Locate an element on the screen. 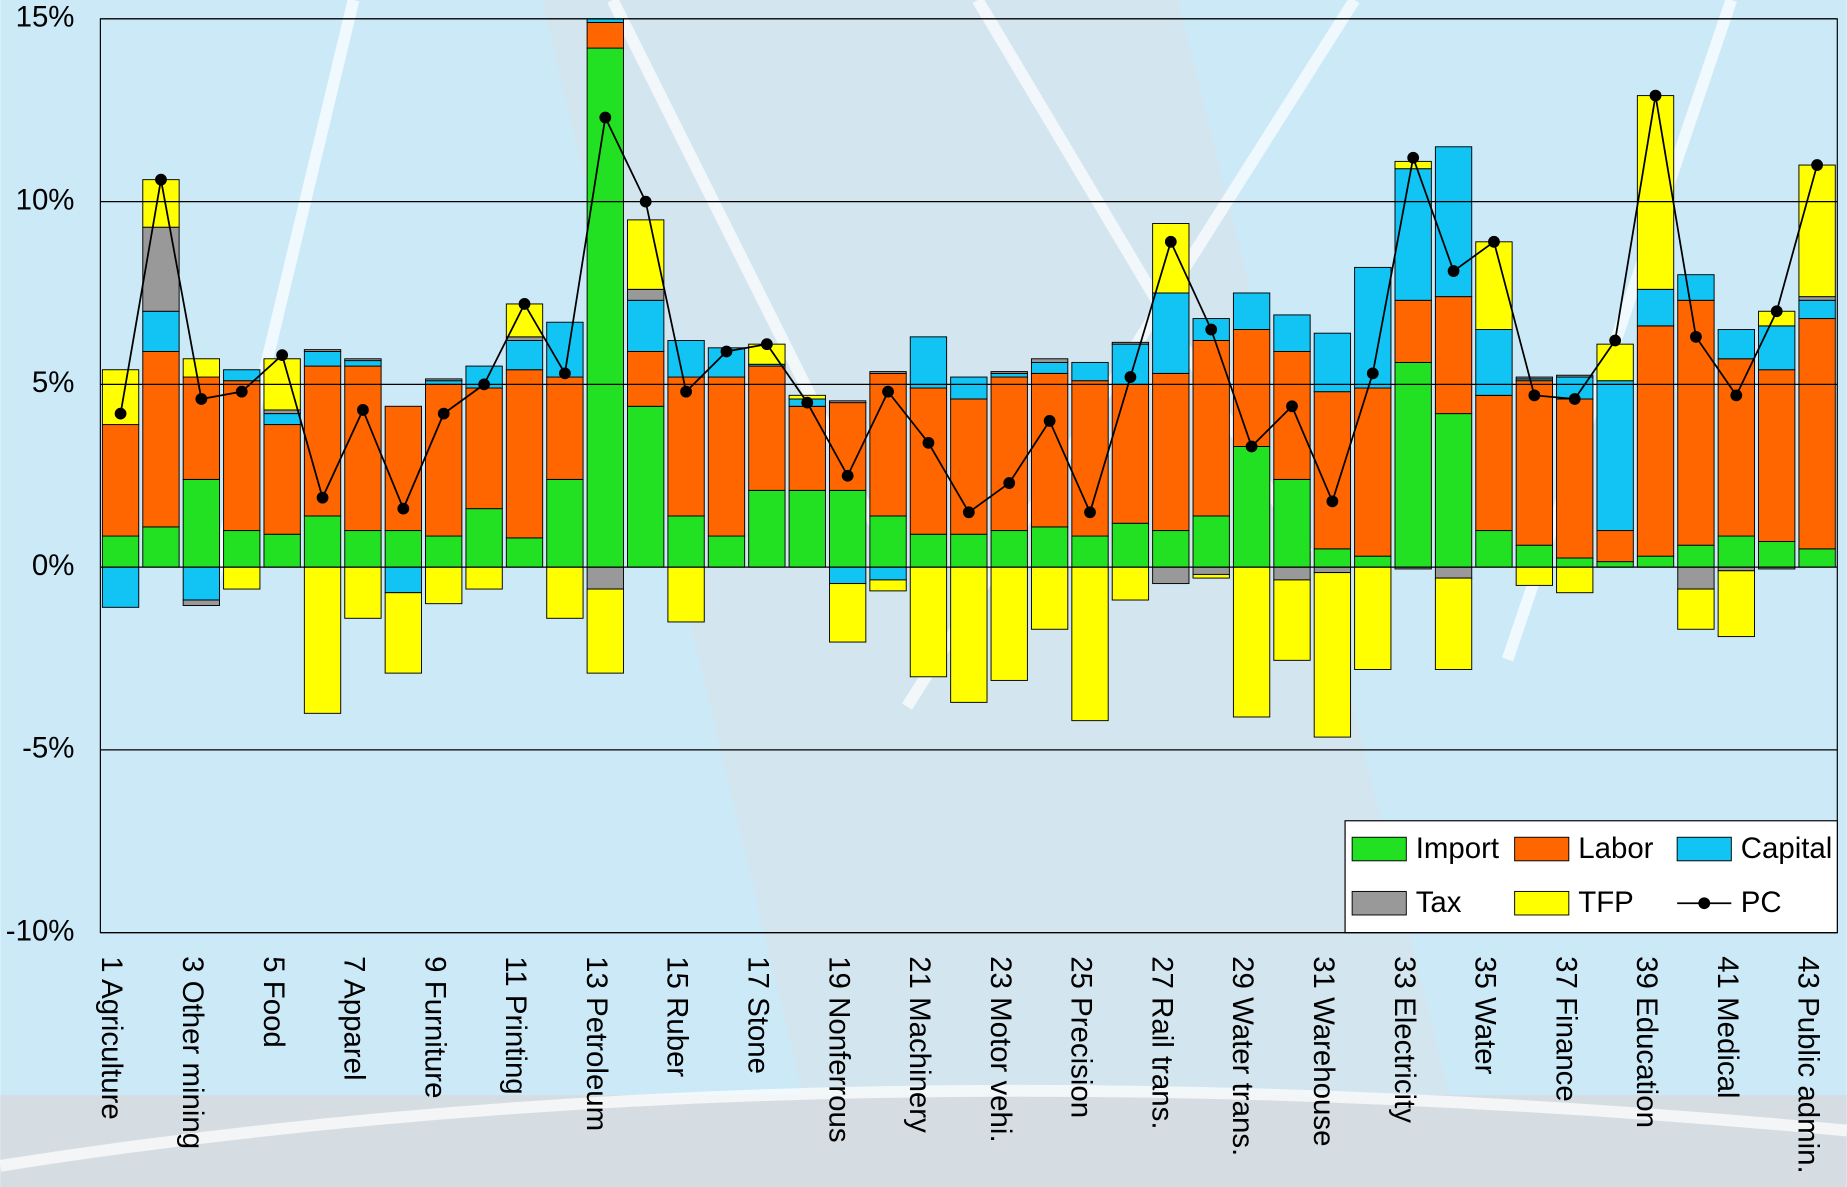 Image resolution: width=1847 pixels, height=1187 pixels. x-tick-label: 21 Machinery is located at coordinates (919, 1044).